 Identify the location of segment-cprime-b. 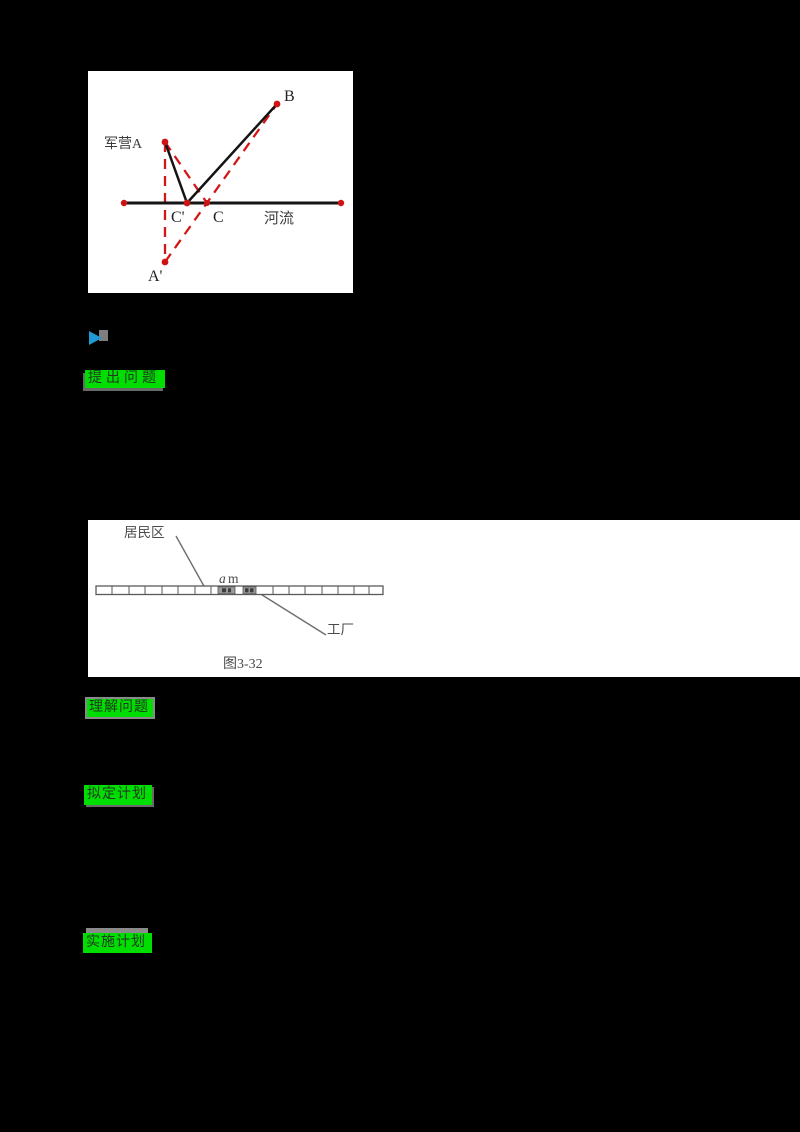
(232, 153).